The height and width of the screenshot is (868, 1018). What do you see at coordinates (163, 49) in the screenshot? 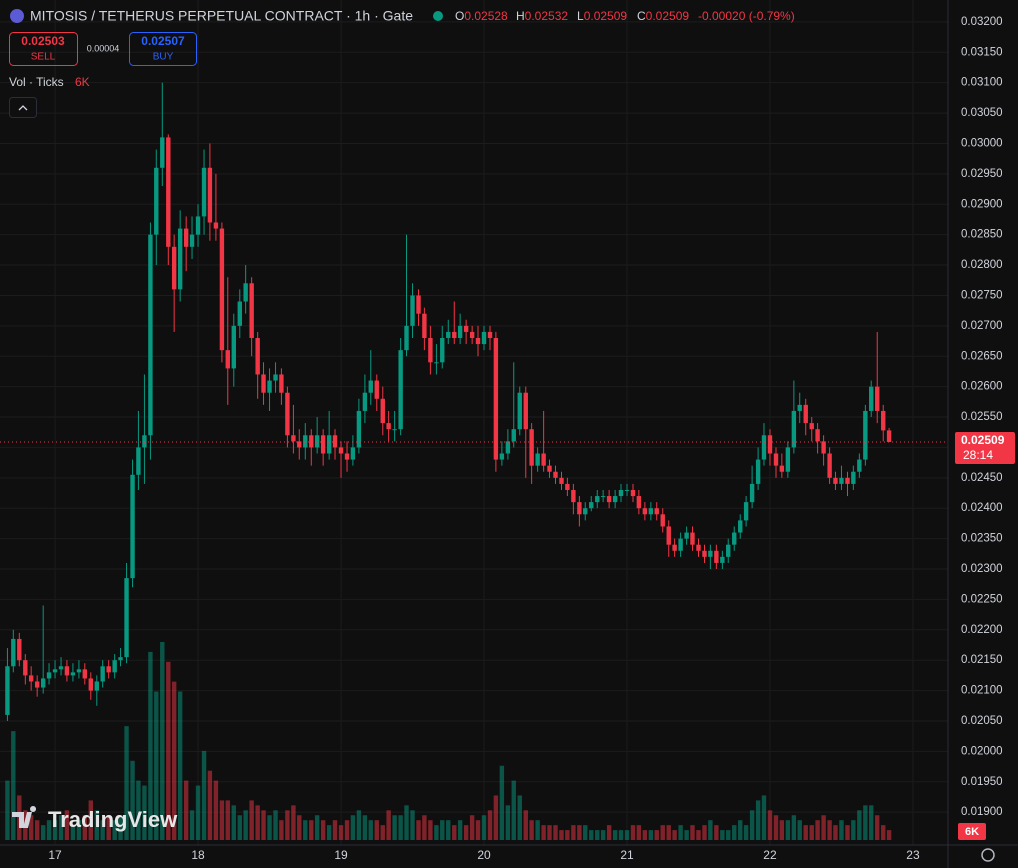
I see `buy-button` at bounding box center [163, 49].